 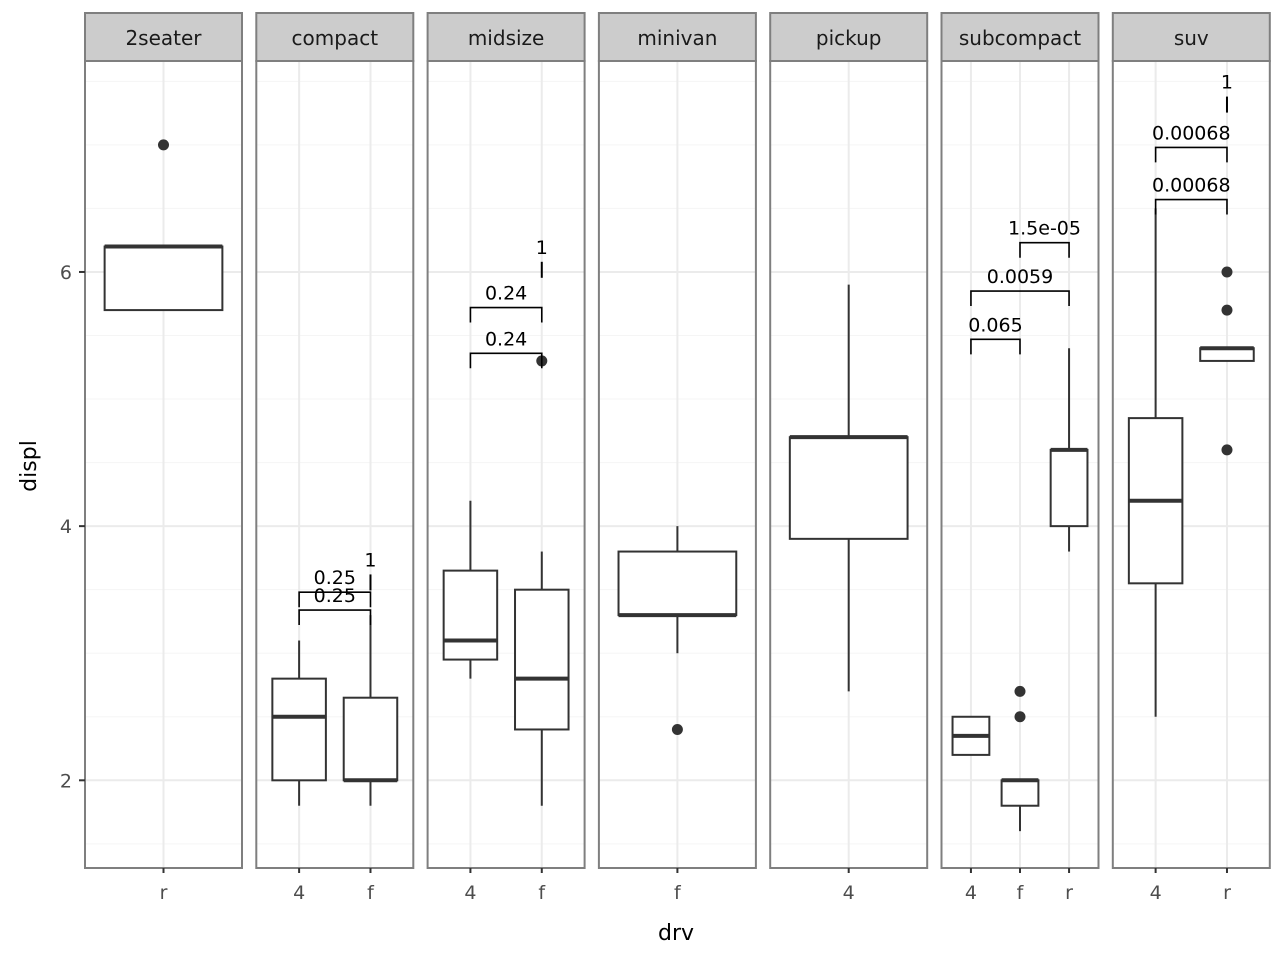 I want to click on p-value-label: 0.065, so click(x=995, y=325).